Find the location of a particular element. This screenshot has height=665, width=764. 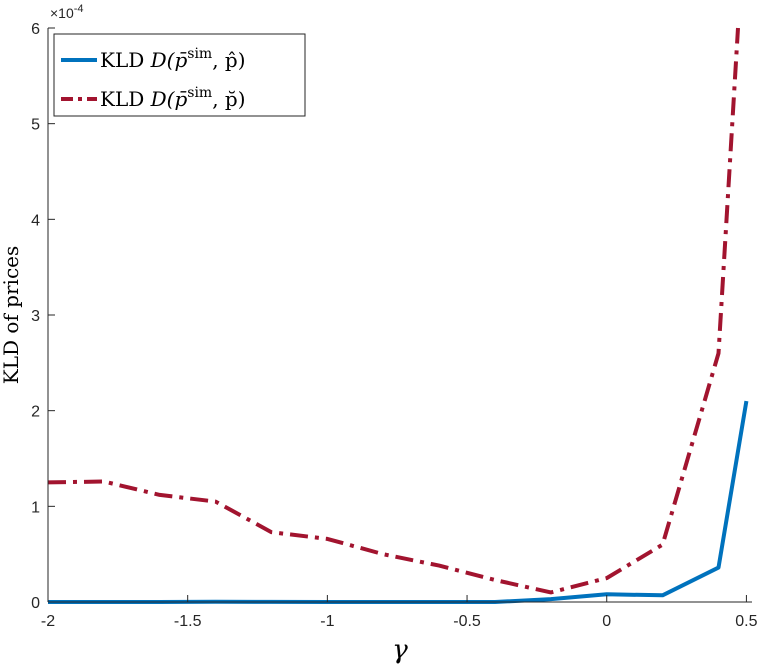

x-tick-label: 0 is located at coordinates (606, 621).